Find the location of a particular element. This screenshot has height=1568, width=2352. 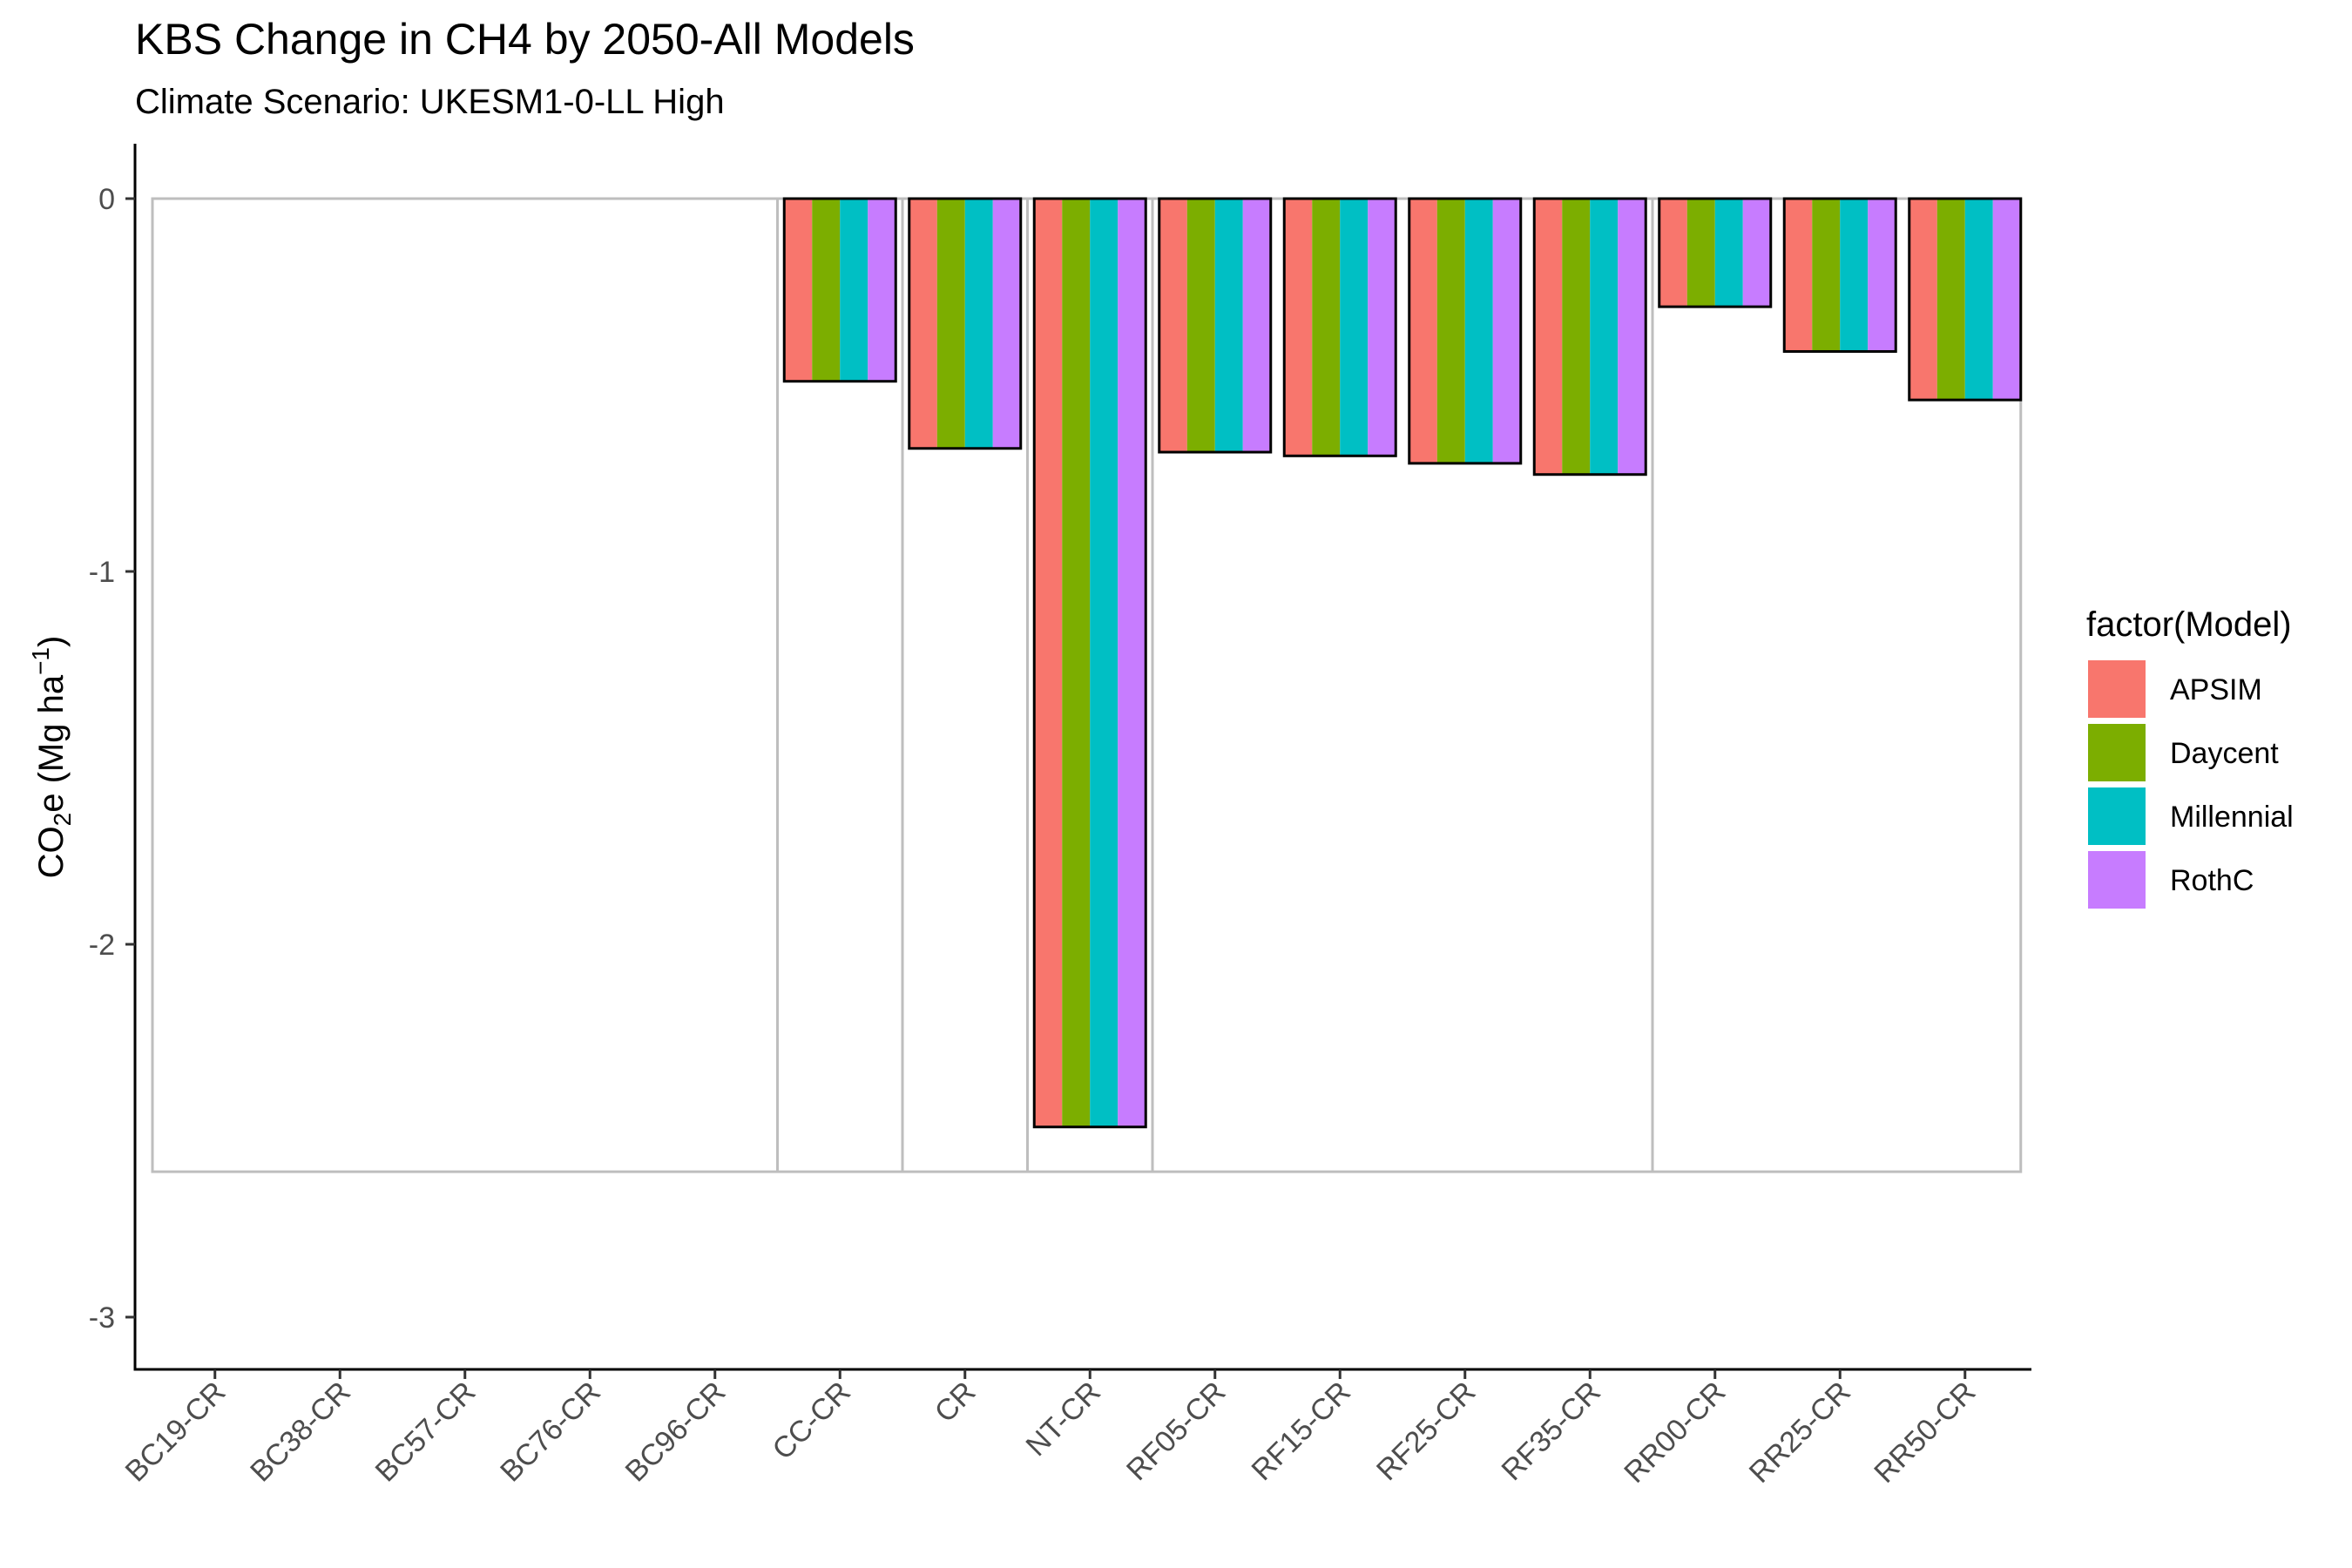

x-tick-label: NT-CR is located at coordinates (1063, 1419).